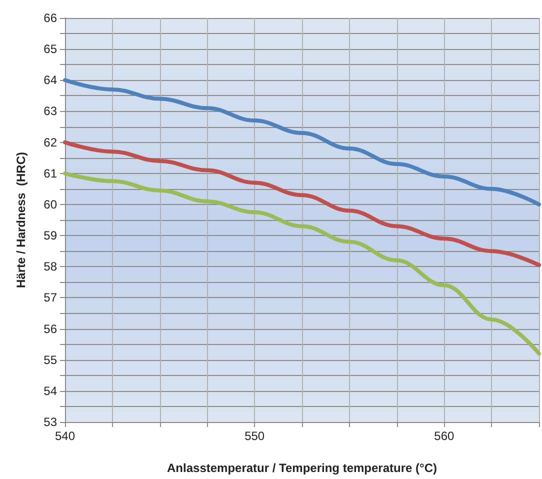  Describe the element at coordinates (51, 204) in the screenshot. I see `y-tick-label: 60` at that location.